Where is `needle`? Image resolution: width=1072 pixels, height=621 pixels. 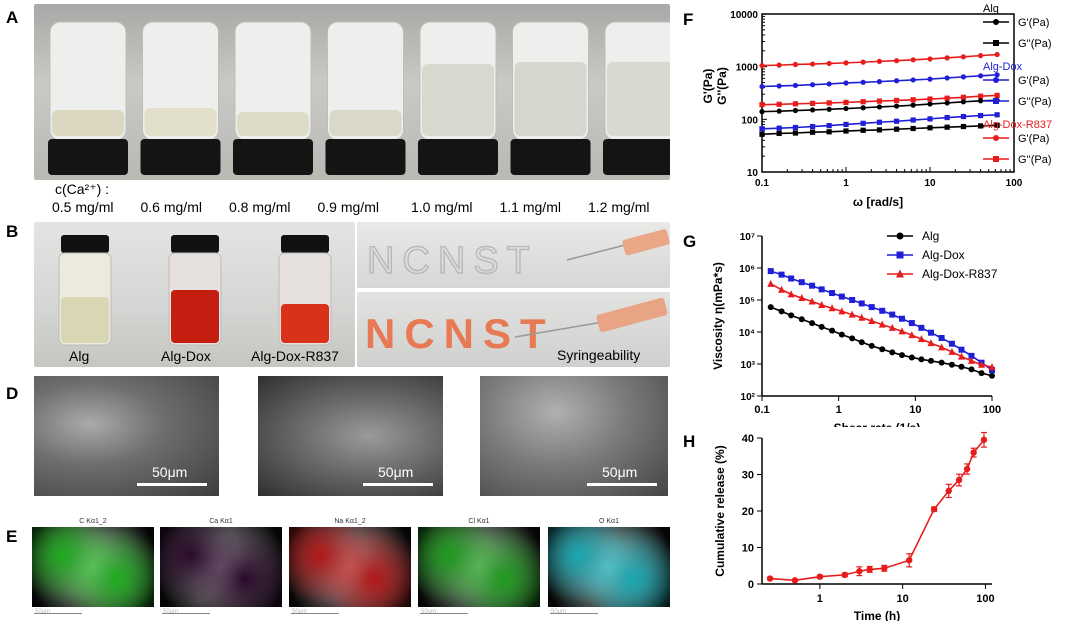
needle is located at coordinates (559, 329).